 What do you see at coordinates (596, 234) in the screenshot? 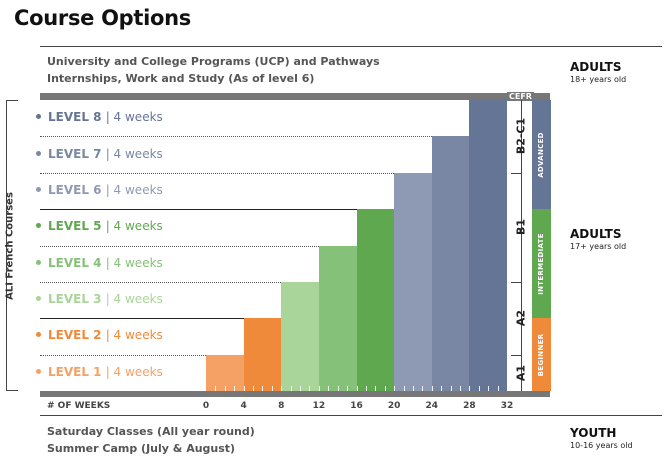
I see `middle-audience: ADULTS` at bounding box center [596, 234].